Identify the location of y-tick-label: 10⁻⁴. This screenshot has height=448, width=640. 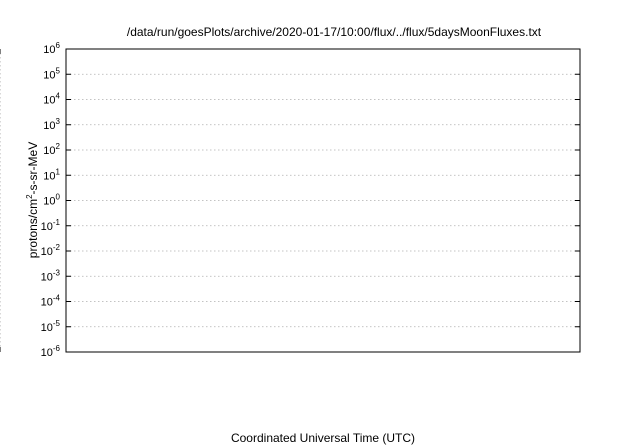
(51, 301).